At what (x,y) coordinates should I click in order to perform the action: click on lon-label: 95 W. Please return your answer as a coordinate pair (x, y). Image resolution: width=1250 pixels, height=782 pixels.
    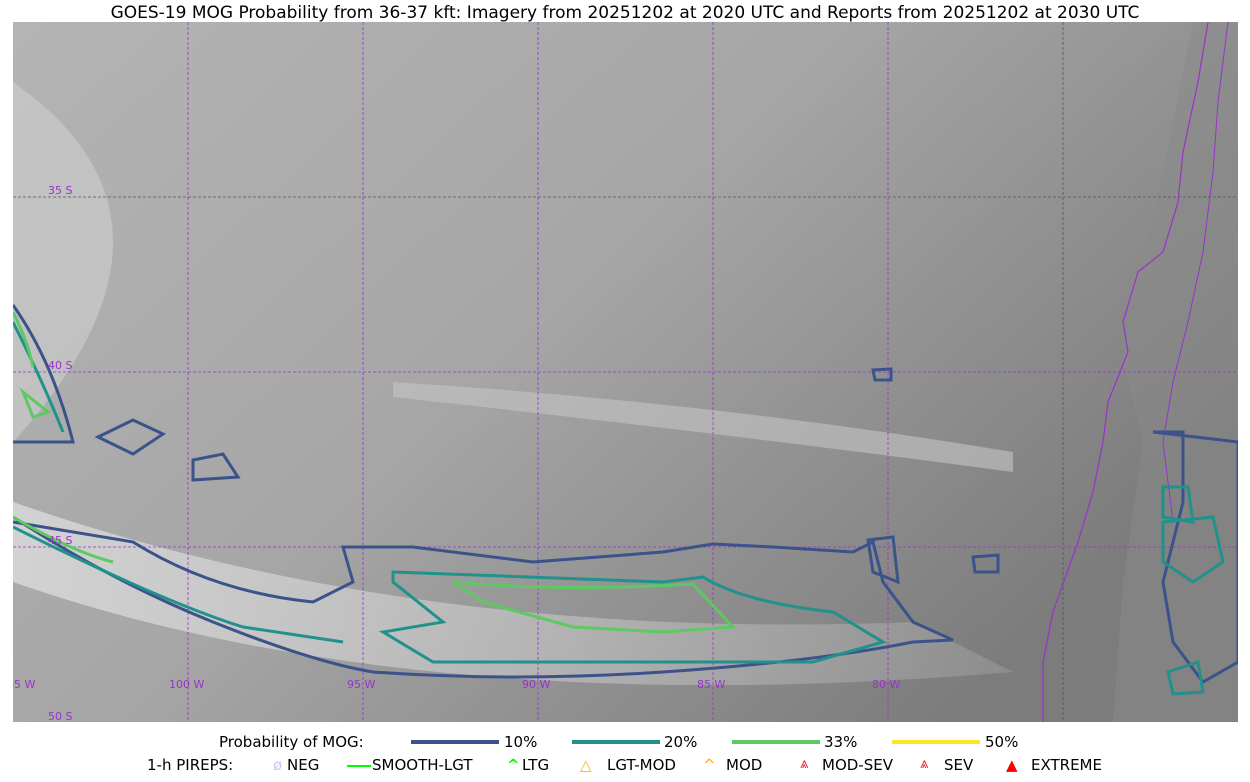
    Looking at the image, I should click on (361, 684).